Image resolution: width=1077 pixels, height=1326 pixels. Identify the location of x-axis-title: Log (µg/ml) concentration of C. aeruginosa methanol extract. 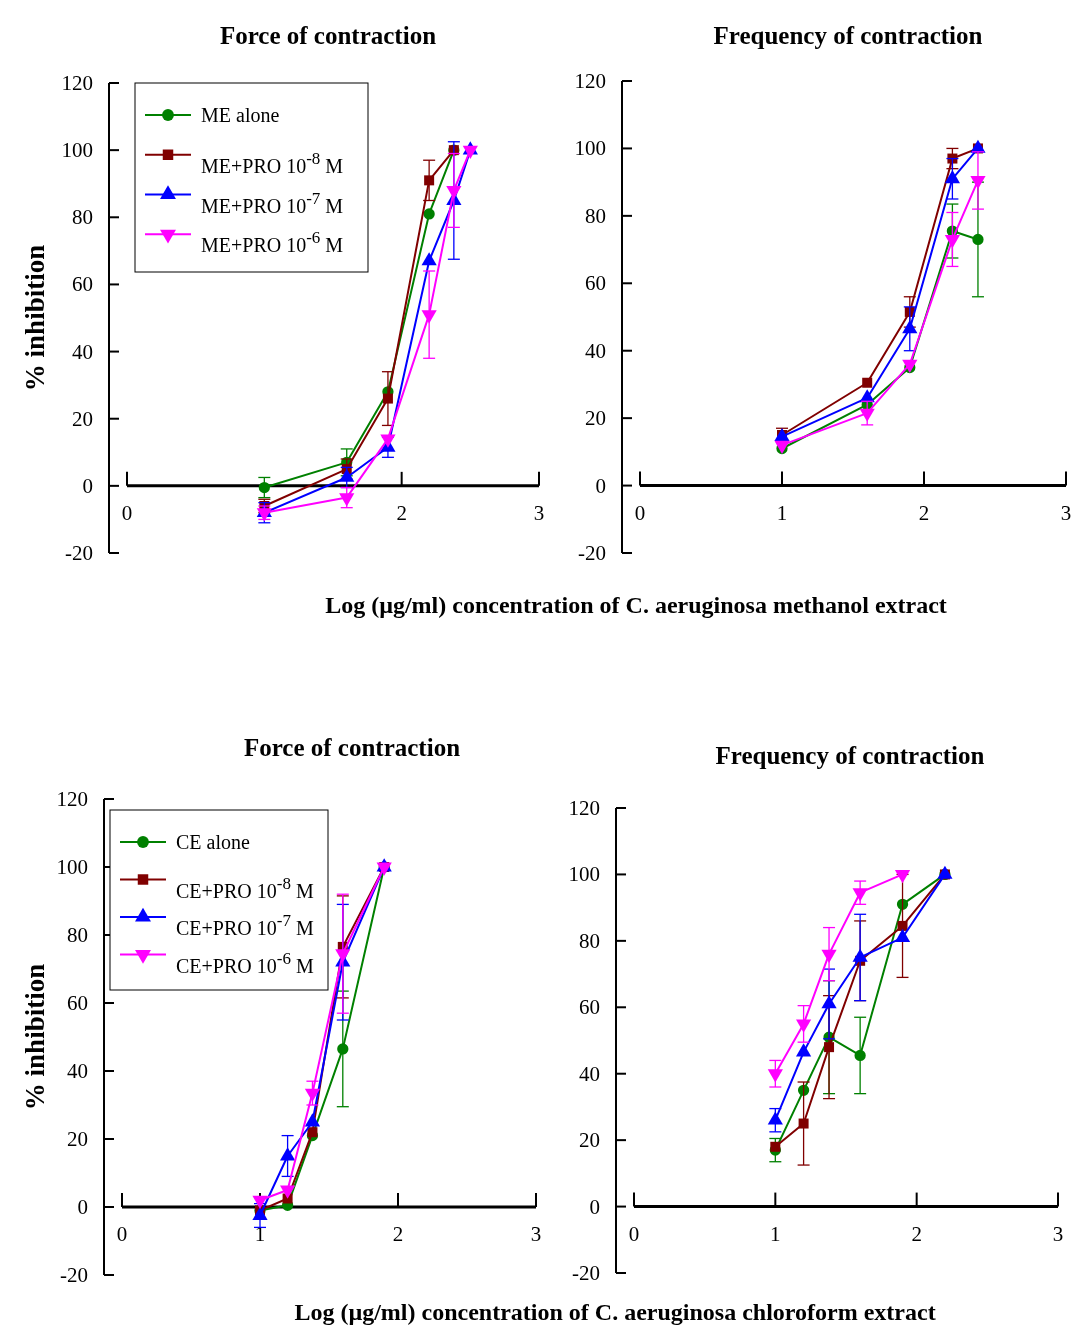
(636, 605).